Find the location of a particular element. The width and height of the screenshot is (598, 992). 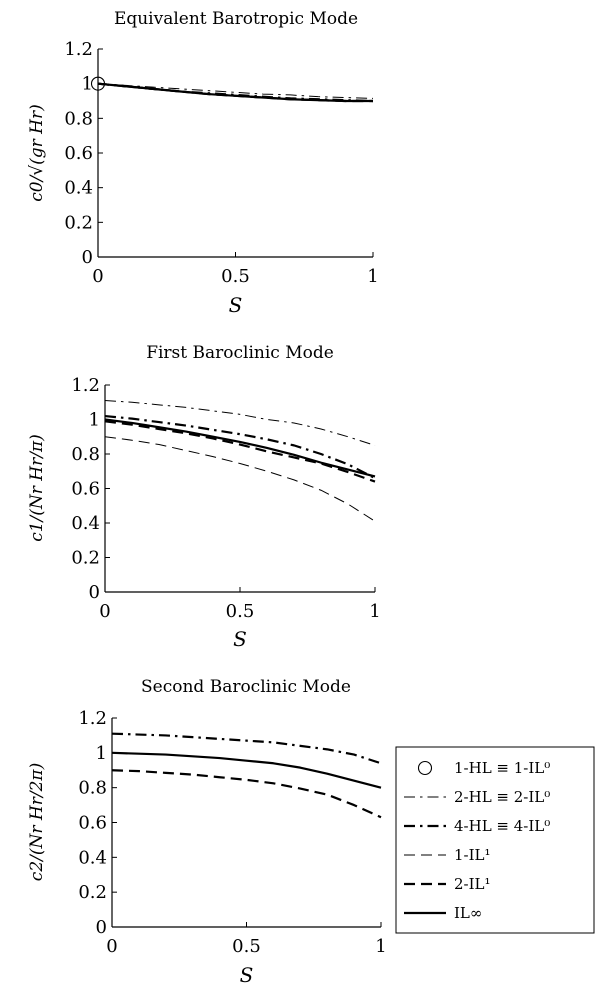

legend-label: 2-HL ≡ 2-IL⁰ is located at coordinates (502, 797).